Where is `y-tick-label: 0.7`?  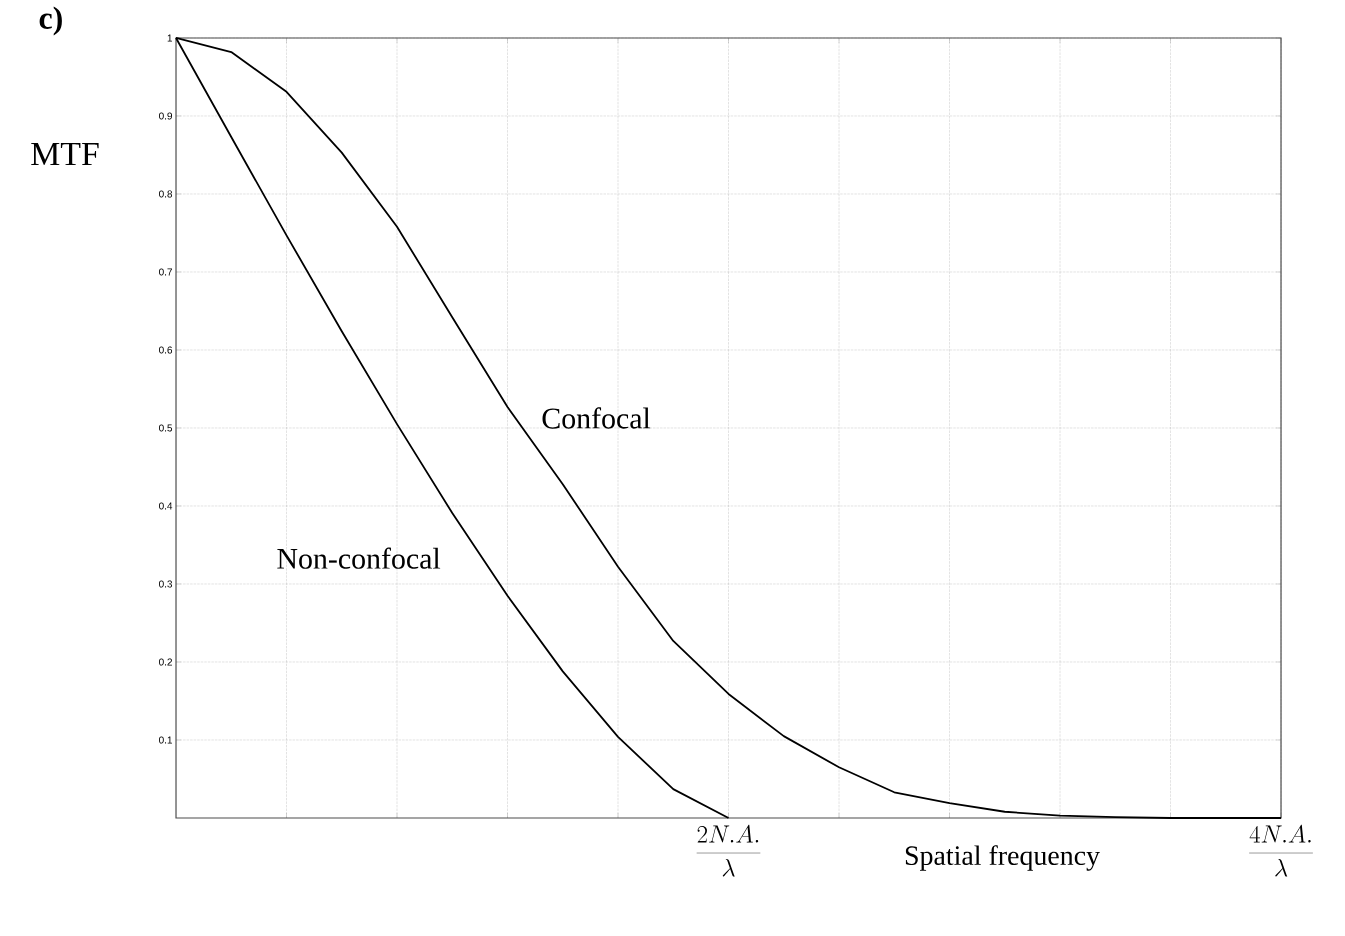 y-tick-label: 0.7 is located at coordinates (165, 272).